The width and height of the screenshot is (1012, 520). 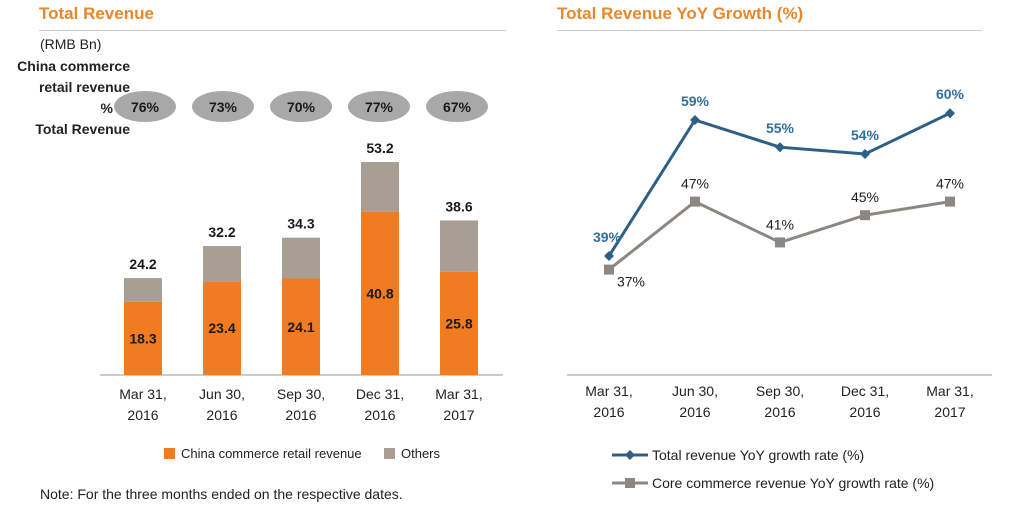 What do you see at coordinates (301, 106) in the screenshot?
I see `share-pct-badge: 70%` at bounding box center [301, 106].